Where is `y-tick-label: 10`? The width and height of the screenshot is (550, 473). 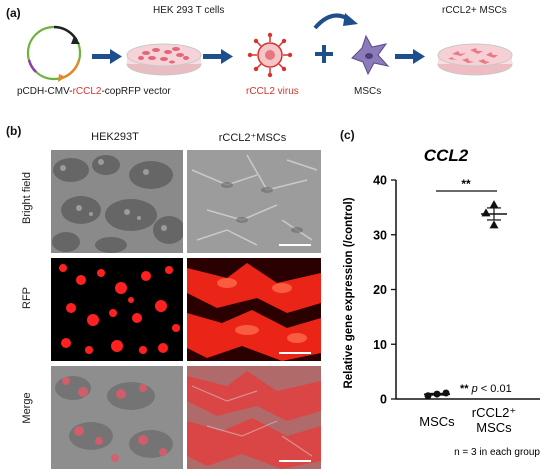
y-tick-label: 10 is located at coordinates (380, 345).